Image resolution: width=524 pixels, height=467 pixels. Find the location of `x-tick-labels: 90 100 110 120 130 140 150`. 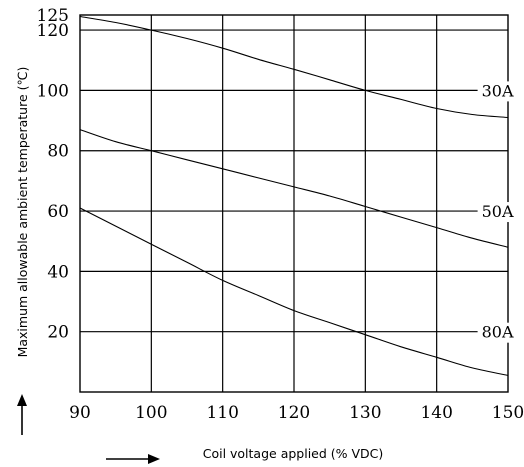

x-tick-labels: 90 100 110 120 130 140 150 is located at coordinates (296, 413).